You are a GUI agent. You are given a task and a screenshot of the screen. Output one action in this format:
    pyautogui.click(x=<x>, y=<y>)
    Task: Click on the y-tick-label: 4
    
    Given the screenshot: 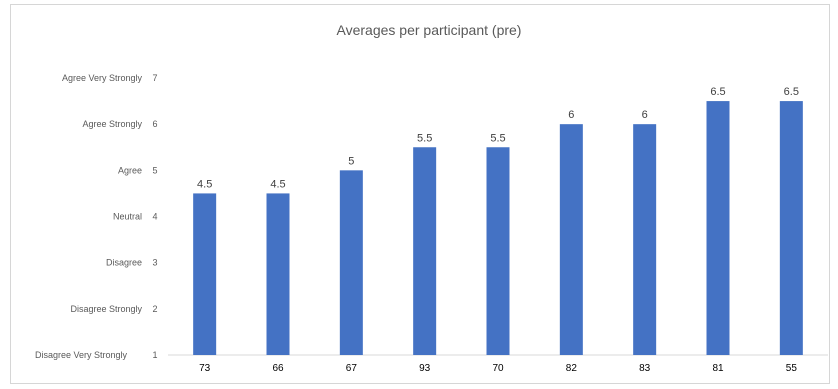 What is the action you would take?
    pyautogui.click(x=154, y=217)
    